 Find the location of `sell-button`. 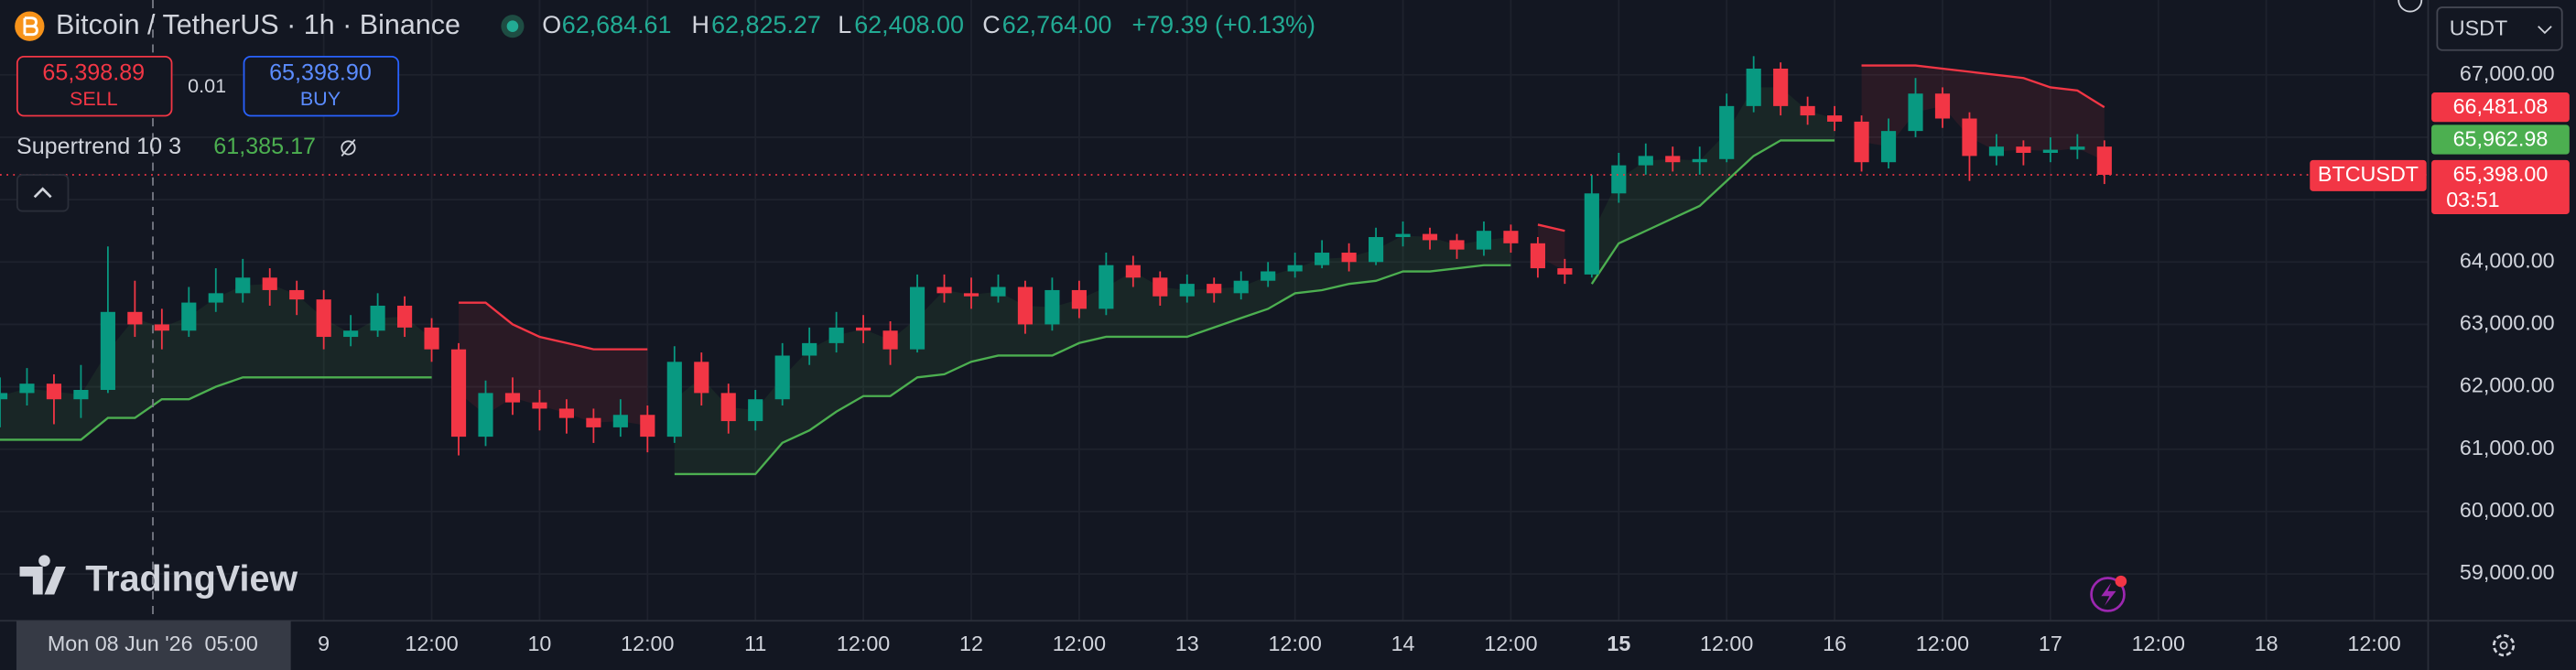

sell-button is located at coordinates (95, 86).